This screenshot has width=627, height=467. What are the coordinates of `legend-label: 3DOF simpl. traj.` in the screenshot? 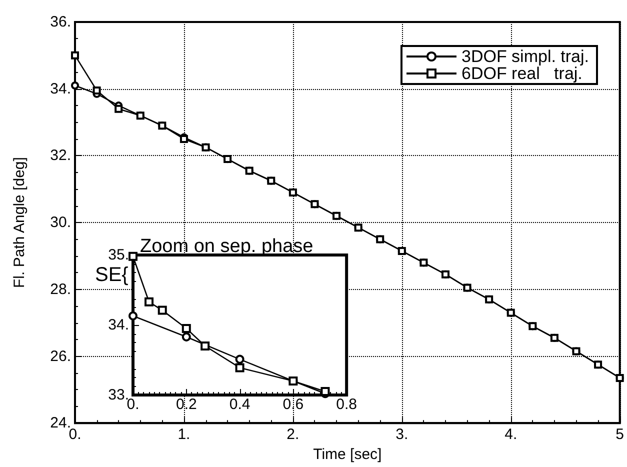 It's located at (525, 56).